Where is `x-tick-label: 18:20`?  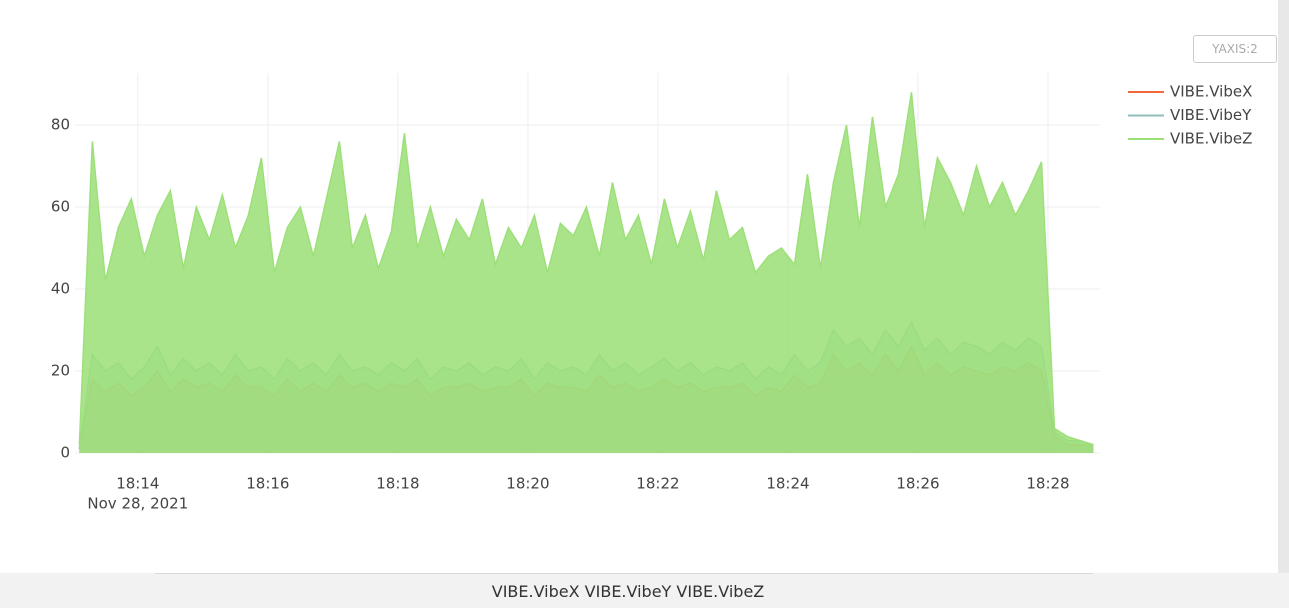
x-tick-label: 18:20 is located at coordinates (527, 484).